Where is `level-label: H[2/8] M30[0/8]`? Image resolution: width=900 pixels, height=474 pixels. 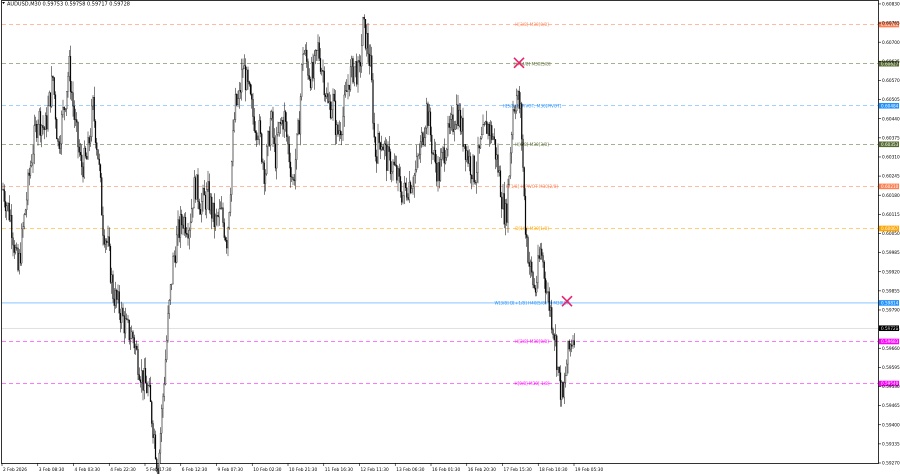 level-label: H[2/8] M30[0/8] is located at coordinates (532, 341).